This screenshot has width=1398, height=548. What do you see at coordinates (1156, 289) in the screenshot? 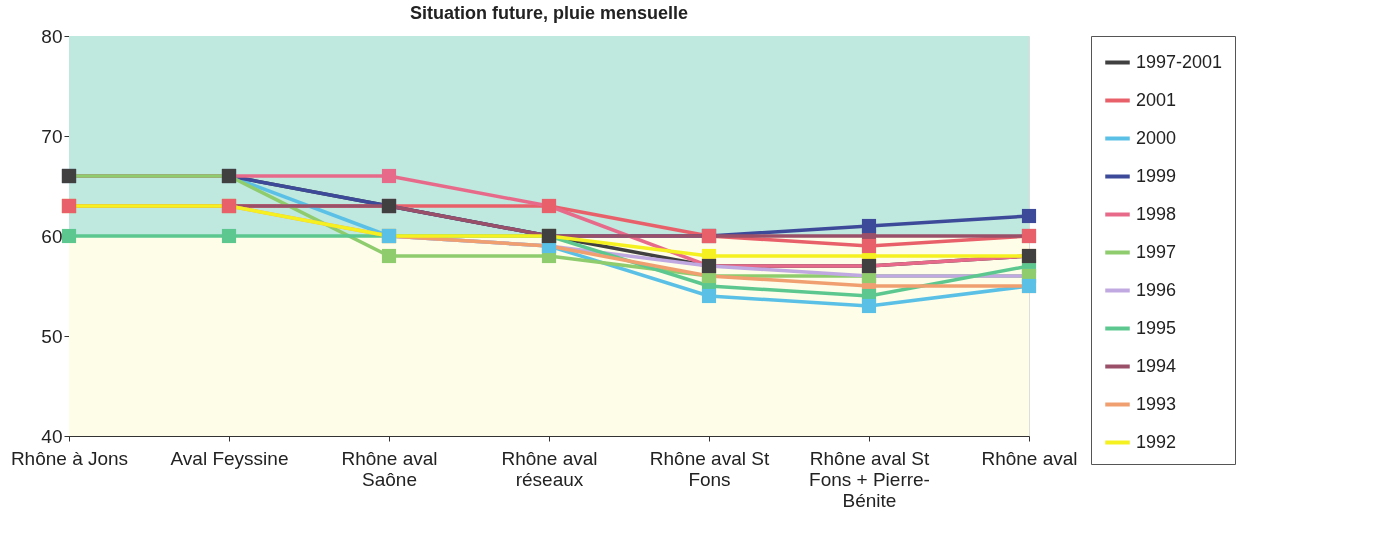
I see `legend-label: 1996` at bounding box center [1156, 289].